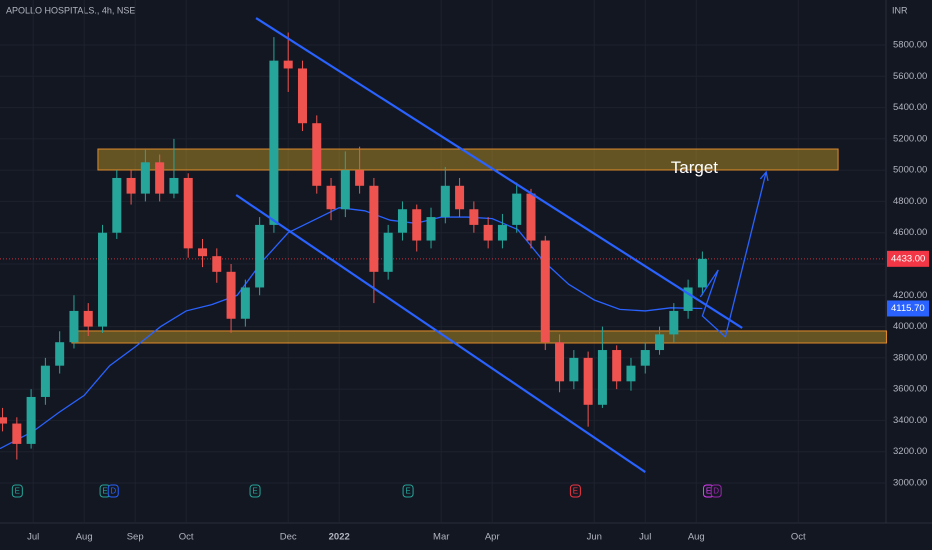 The height and width of the screenshot is (550, 932). Describe the element at coordinates (135, 537) in the screenshot. I see `x-tick-label: Sep` at that location.